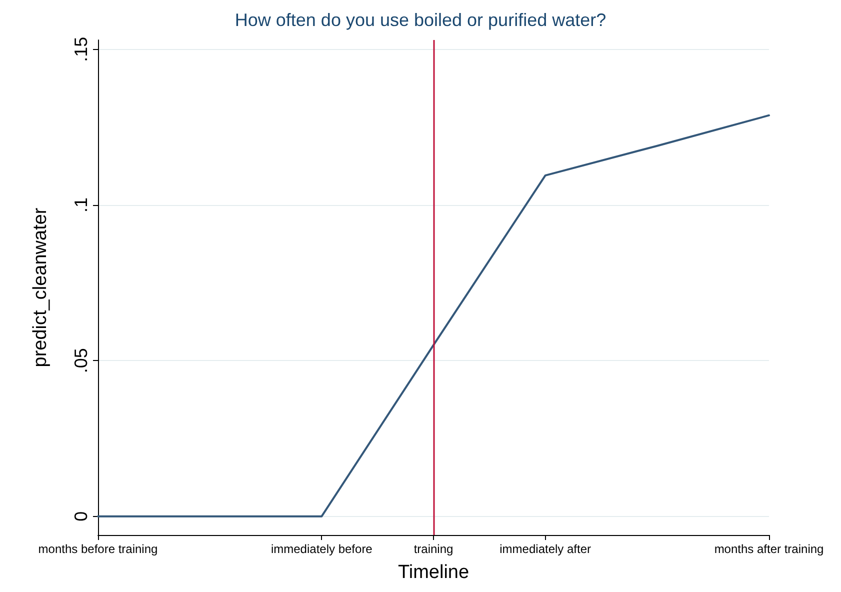 This screenshot has width=841, height=592. Describe the element at coordinates (420, 20) in the screenshot. I see `chart-title: How often do you use boiled or purified water?` at that location.